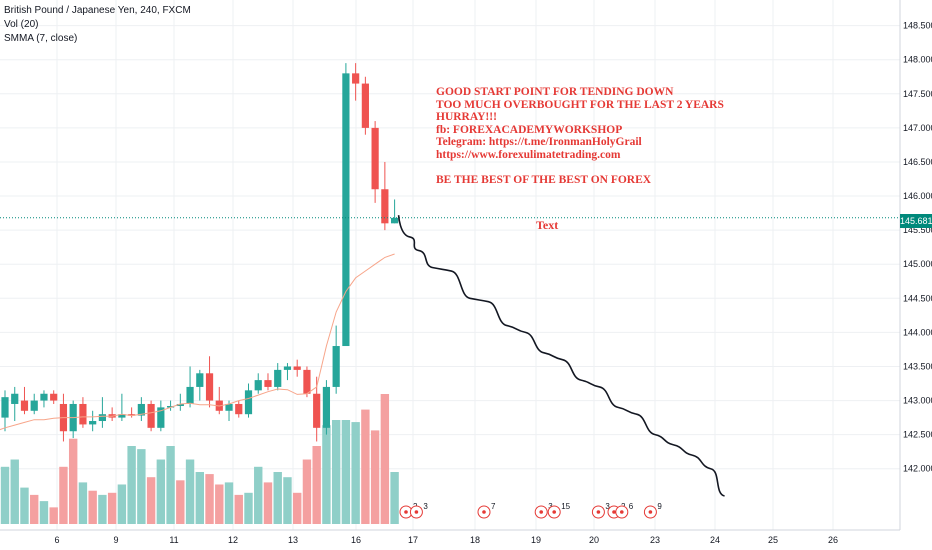 This screenshot has width=932, height=550. Describe the element at coordinates (917, 26) in the screenshot. I see `y-tick-label: 148.500` at that location.